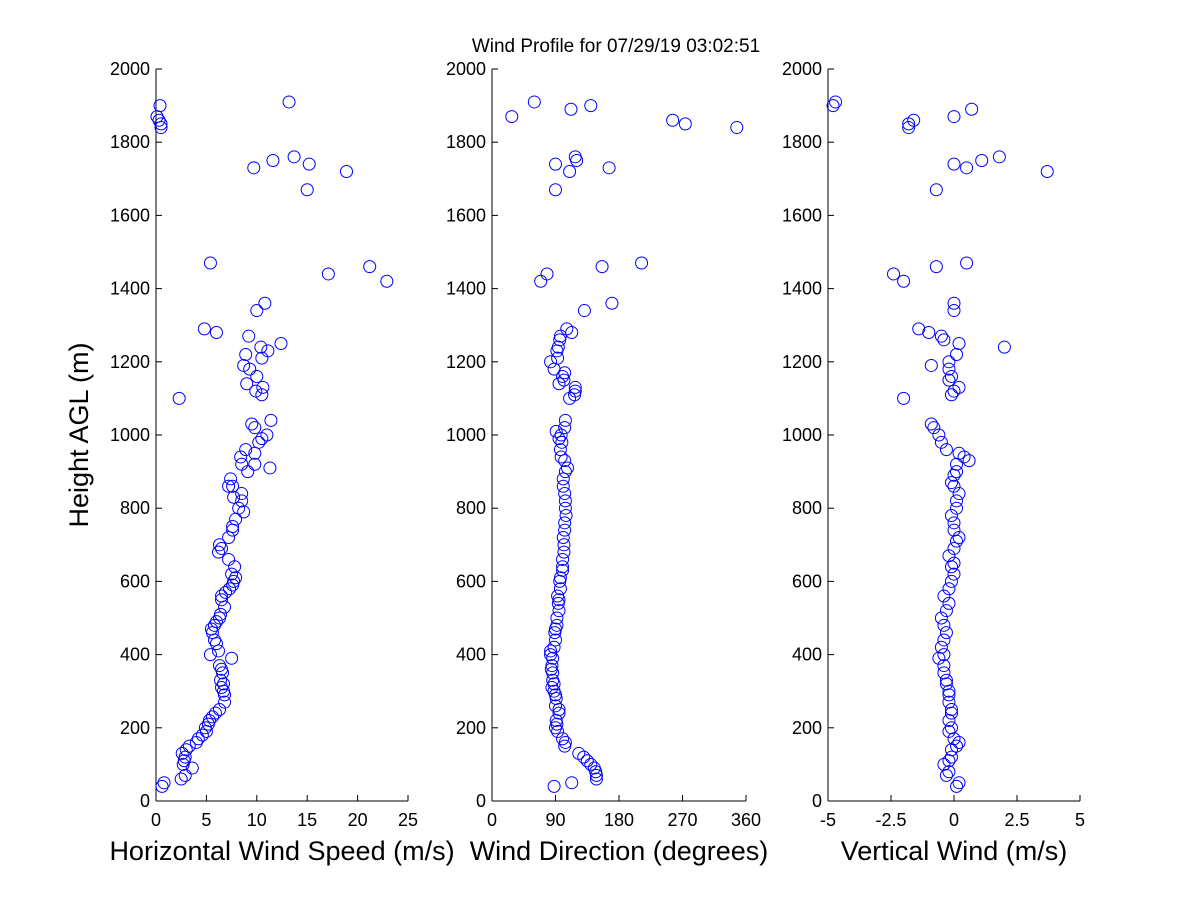  What do you see at coordinates (358, 820) in the screenshot?
I see `x-tick-label: 20` at bounding box center [358, 820].